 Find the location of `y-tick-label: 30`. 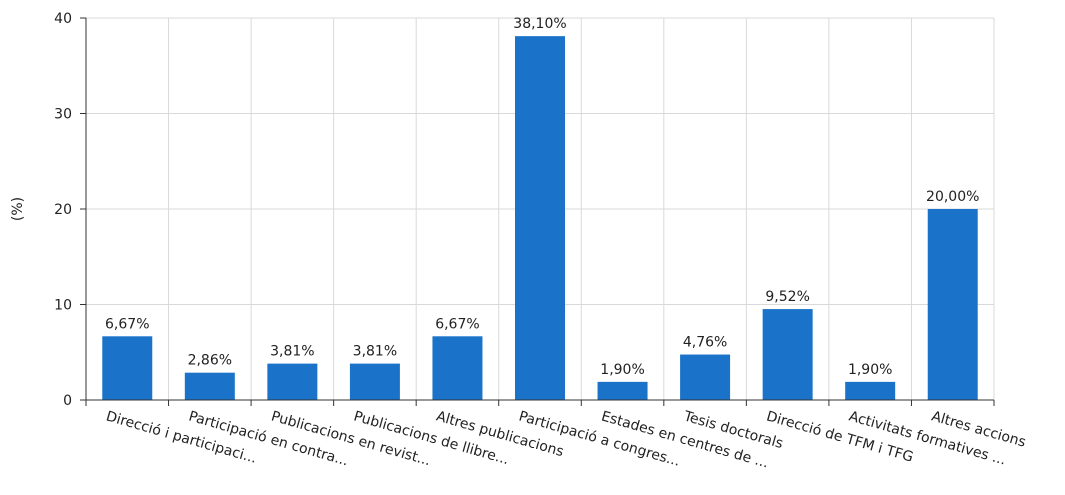

y-tick-label: 30 is located at coordinates (63, 115).